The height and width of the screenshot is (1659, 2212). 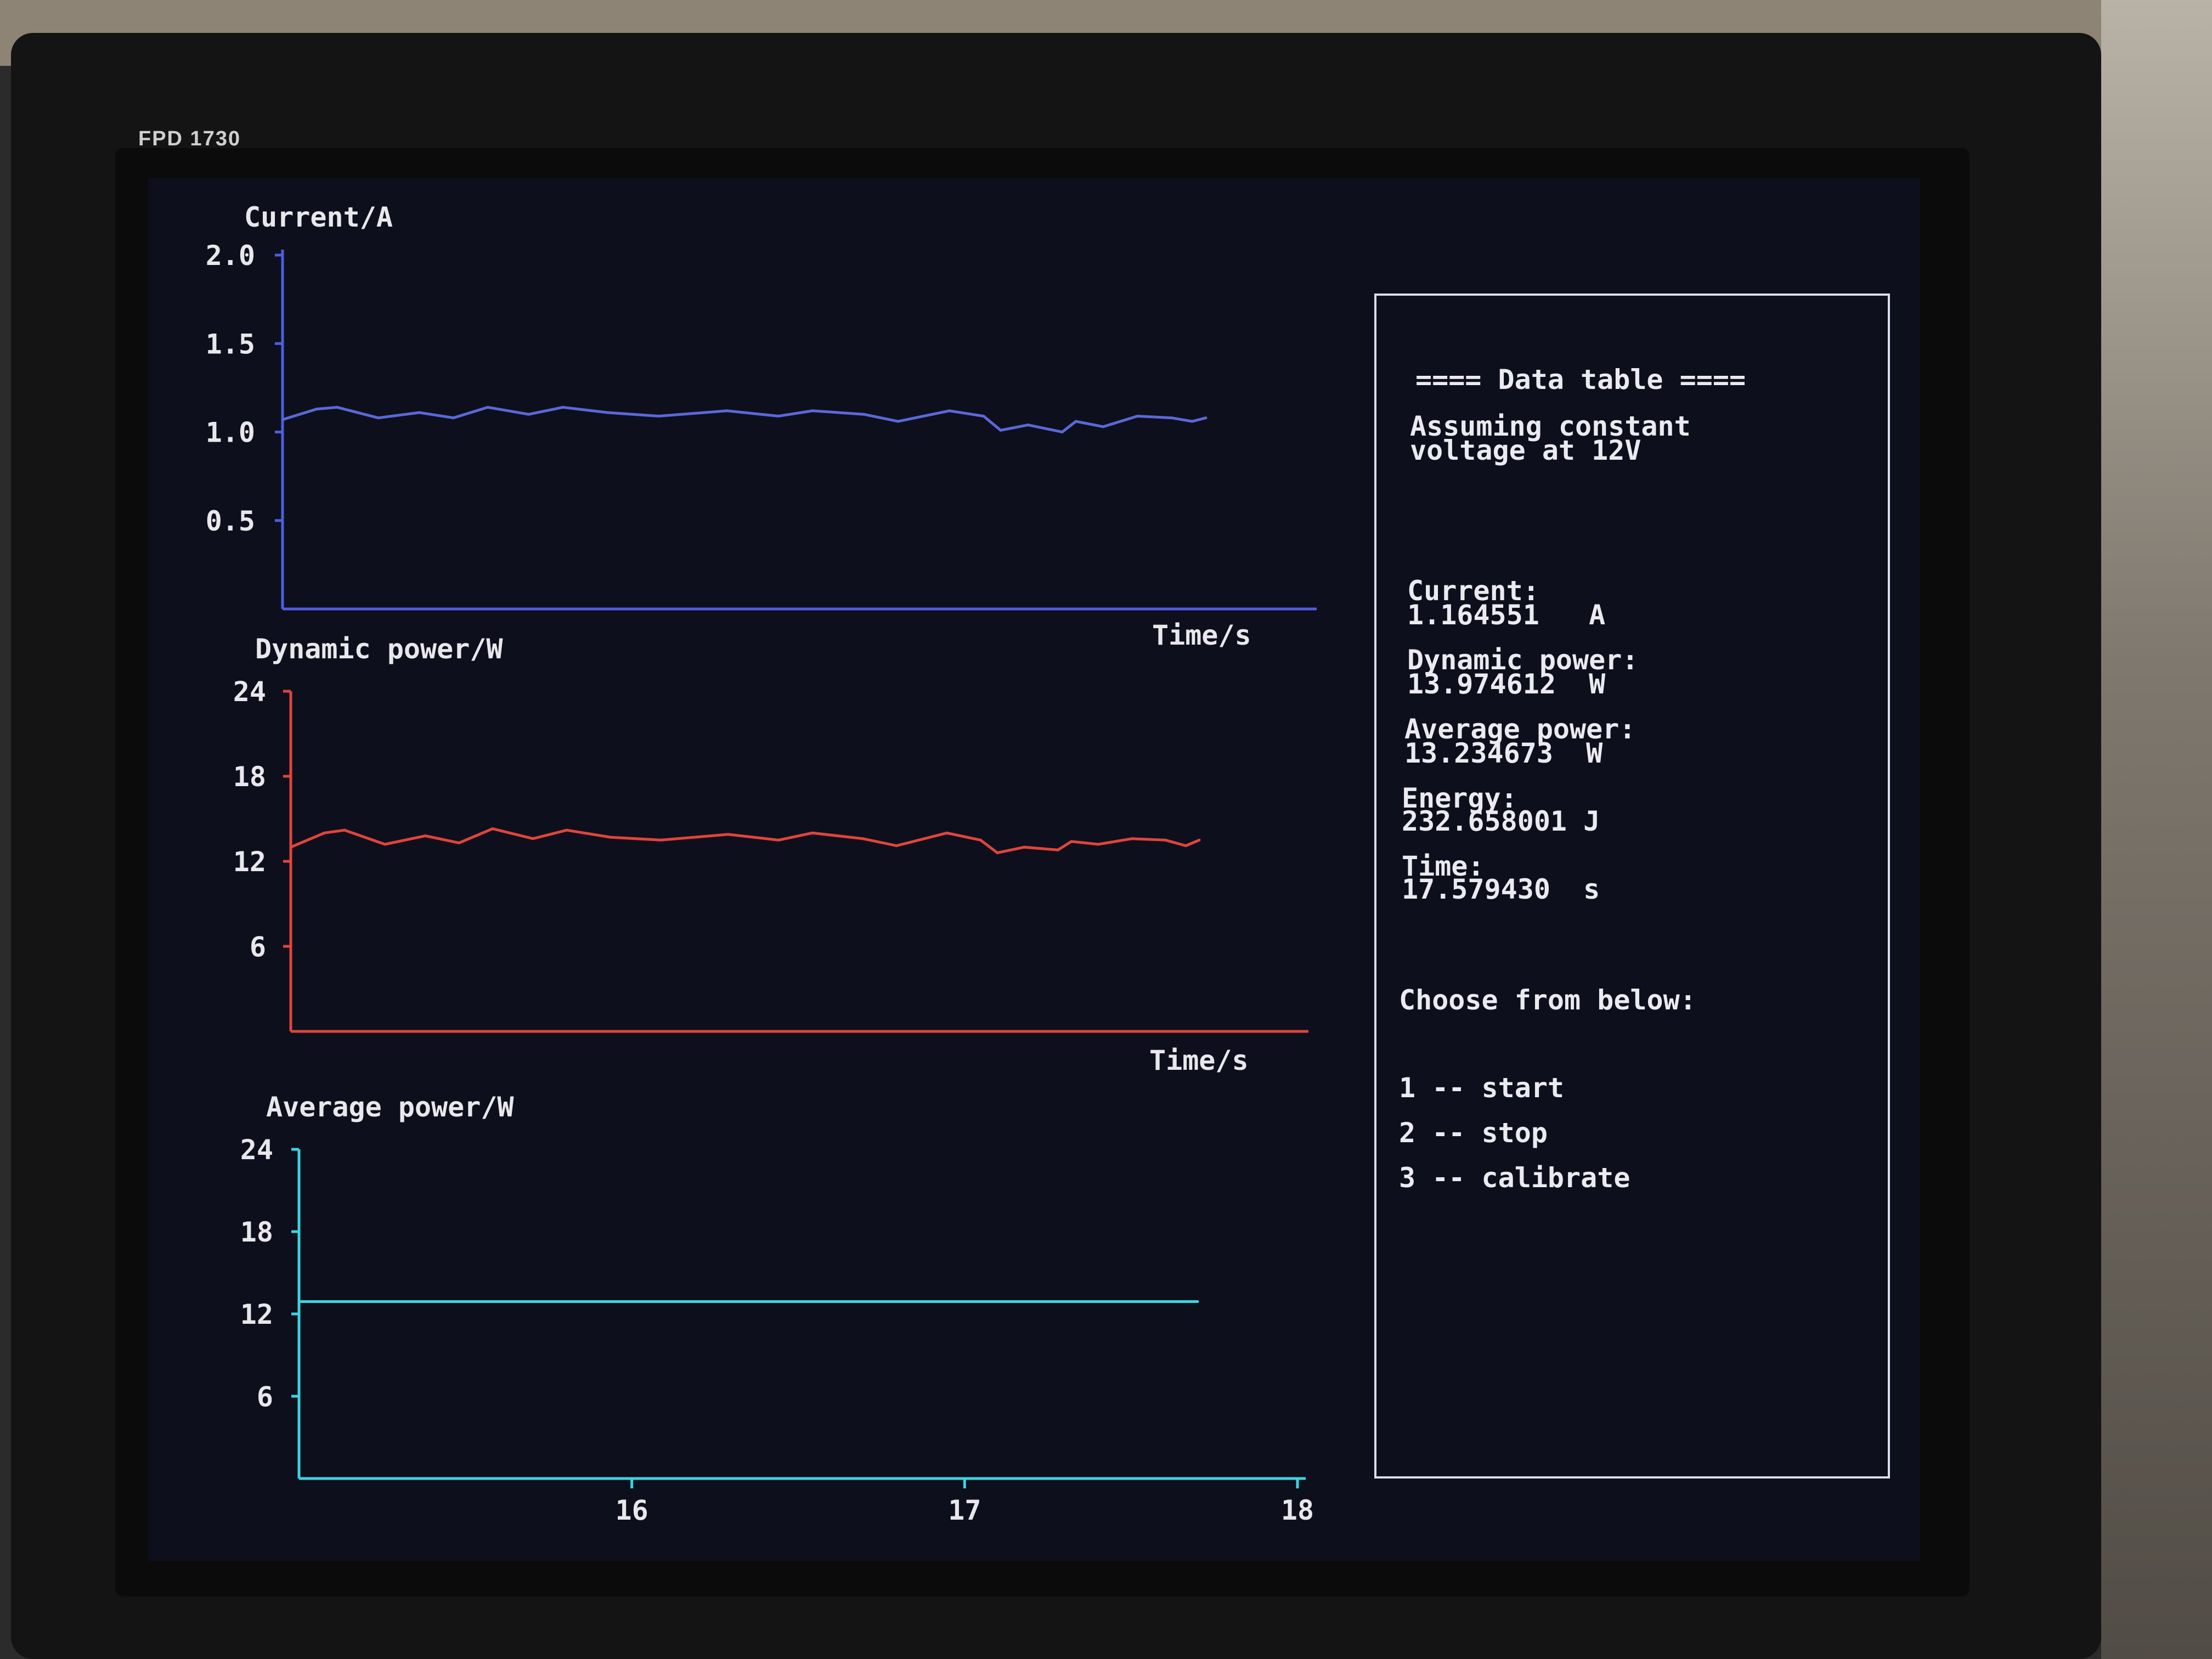 What do you see at coordinates (1201, 635) in the screenshot?
I see `current-chart-xlabel: Time/s` at bounding box center [1201, 635].